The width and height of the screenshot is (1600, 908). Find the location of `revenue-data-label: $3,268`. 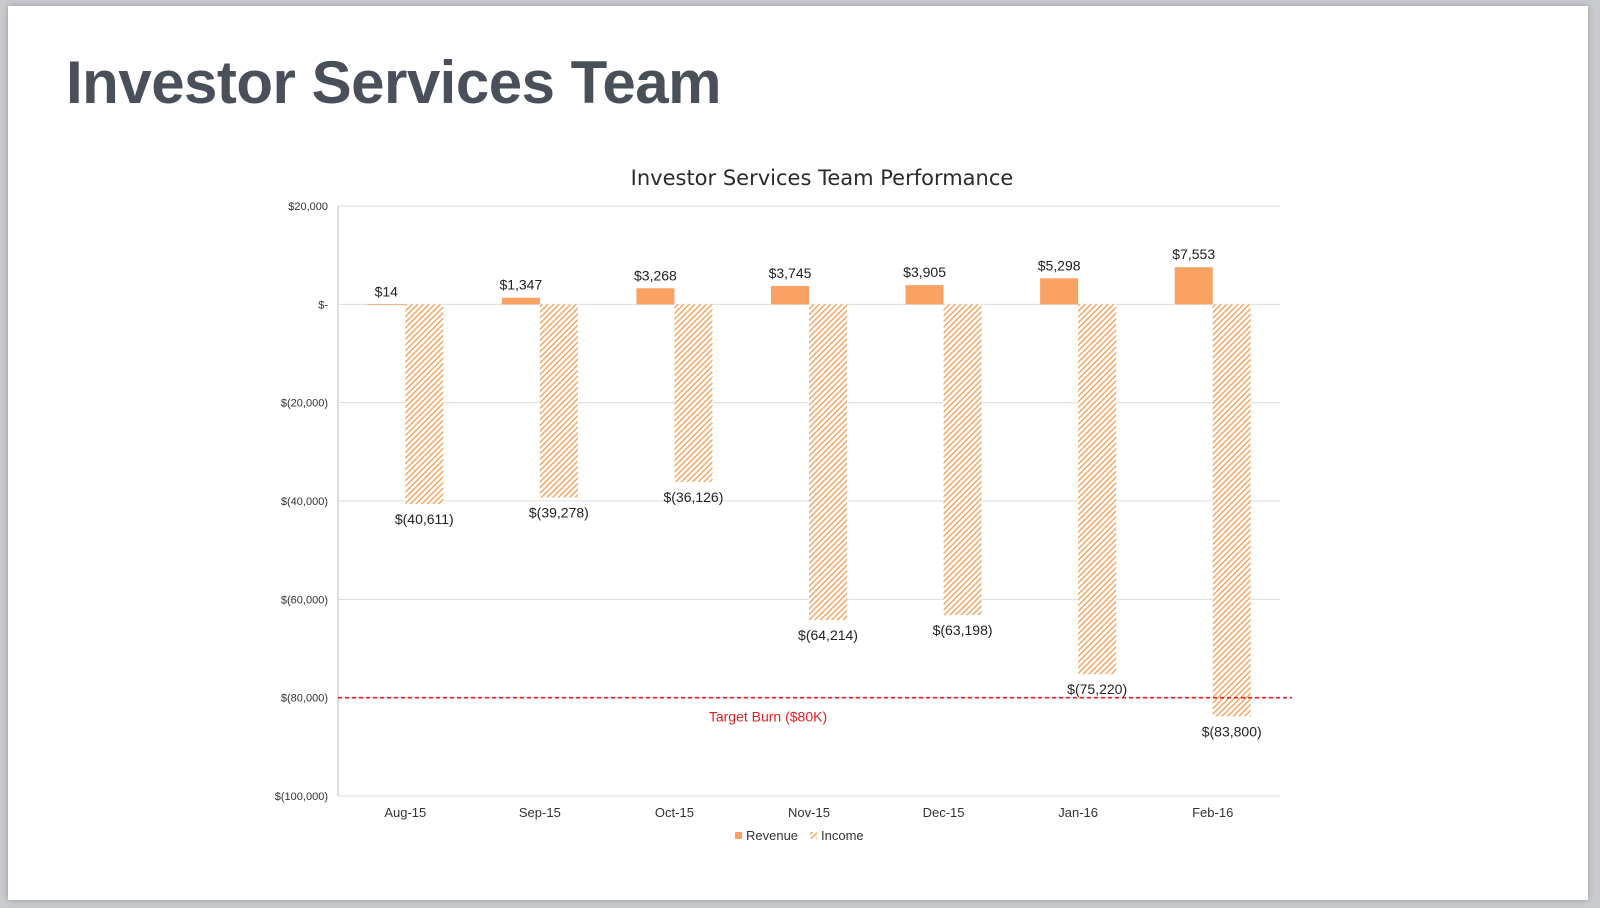

revenue-data-label: $3,268 is located at coordinates (655, 275).